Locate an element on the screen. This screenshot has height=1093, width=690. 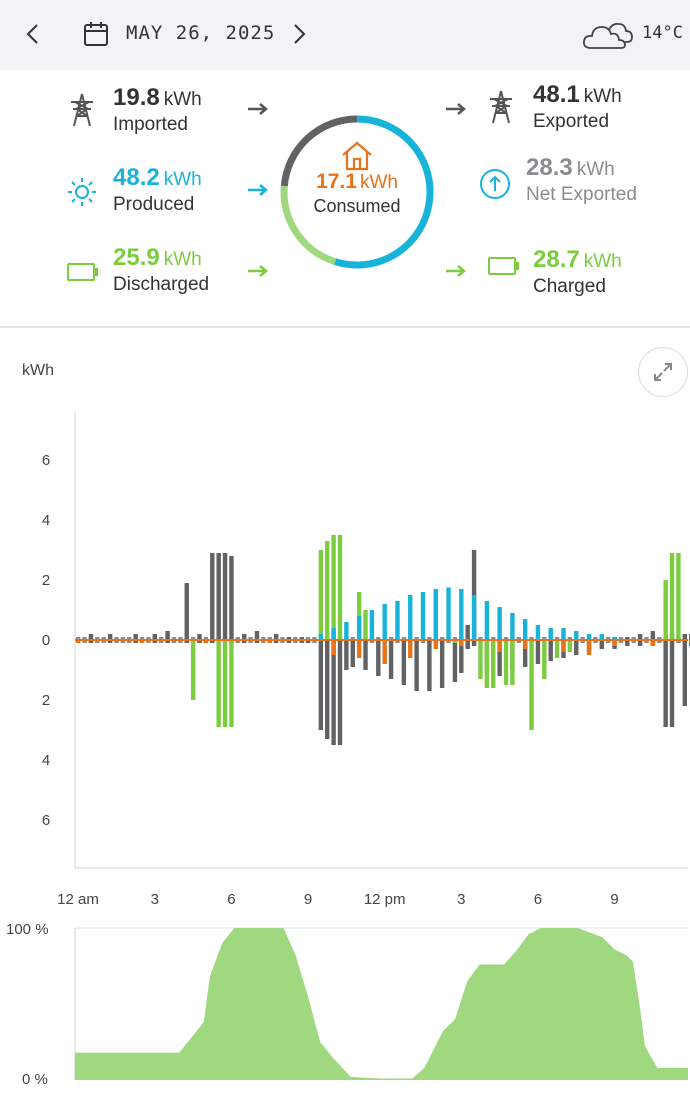
charged-metric: 28.7 kWh Charged is located at coordinates (577, 272).